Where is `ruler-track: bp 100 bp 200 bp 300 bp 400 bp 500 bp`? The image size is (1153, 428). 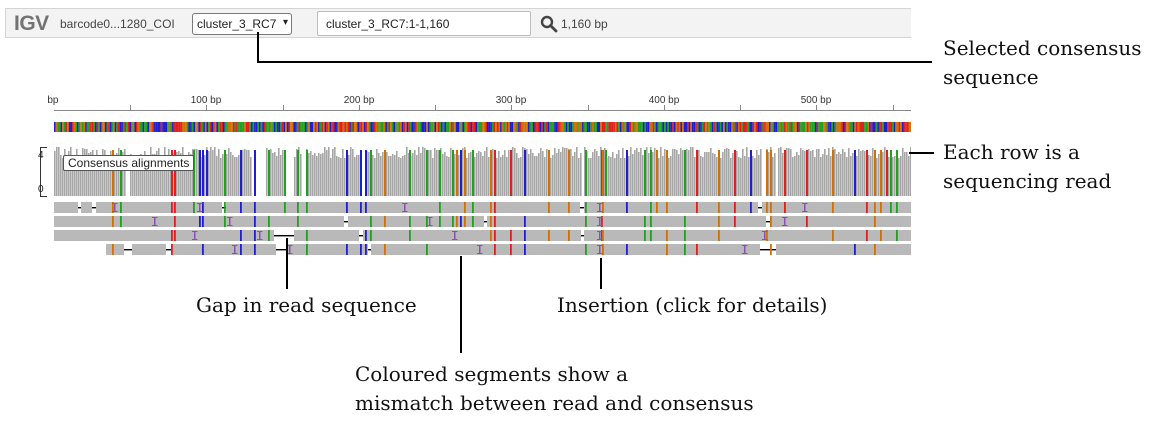 ruler-track: bp 100 bp 200 bp 300 bp 400 bp 500 bp is located at coordinates (479, 101).